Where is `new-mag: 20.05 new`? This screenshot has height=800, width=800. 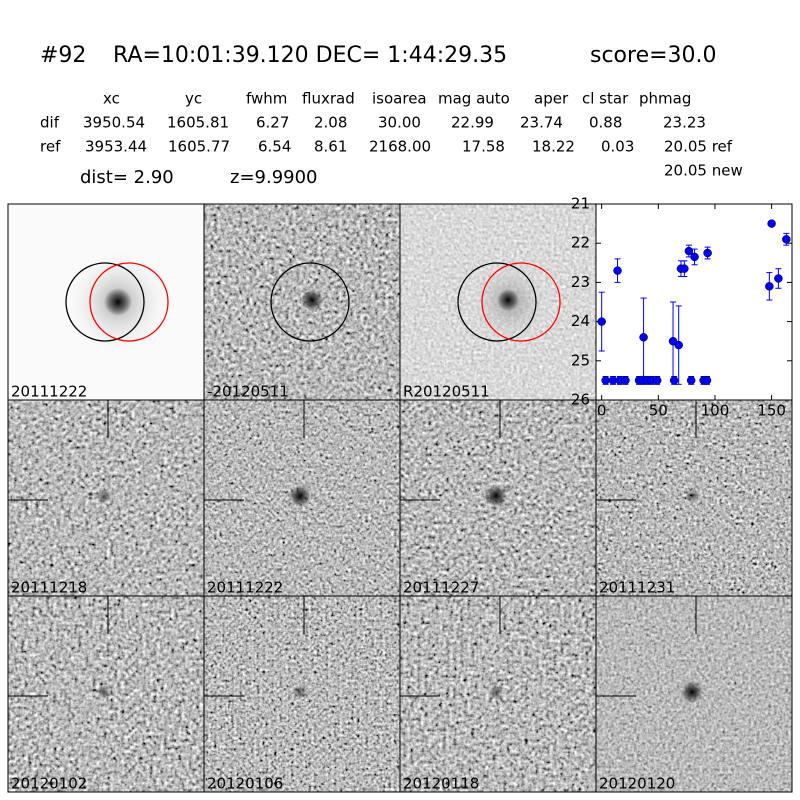 new-mag: 20.05 new is located at coordinates (703, 171).